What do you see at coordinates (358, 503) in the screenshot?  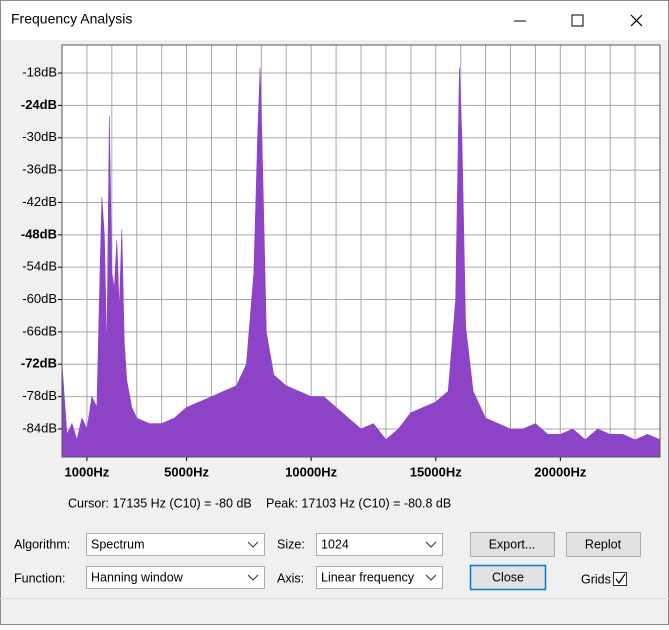 I see `peak-readout: Peak: 17103 Hz (C10) = -80.8 dB` at bounding box center [358, 503].